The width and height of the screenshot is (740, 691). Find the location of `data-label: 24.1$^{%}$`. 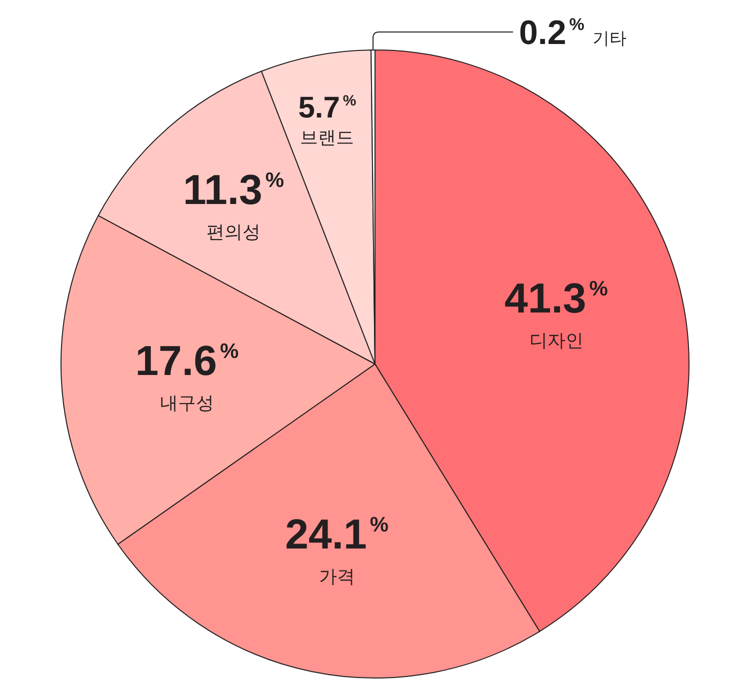

data-label: 24.1$^{%}$ is located at coordinates (337, 534).